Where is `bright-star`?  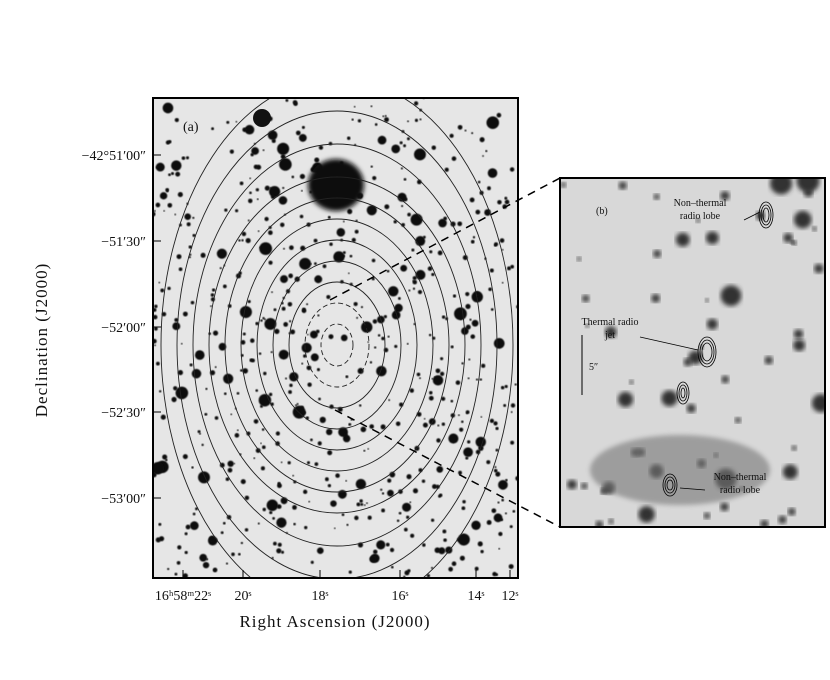
bright-star is located at coordinates (336, 185).